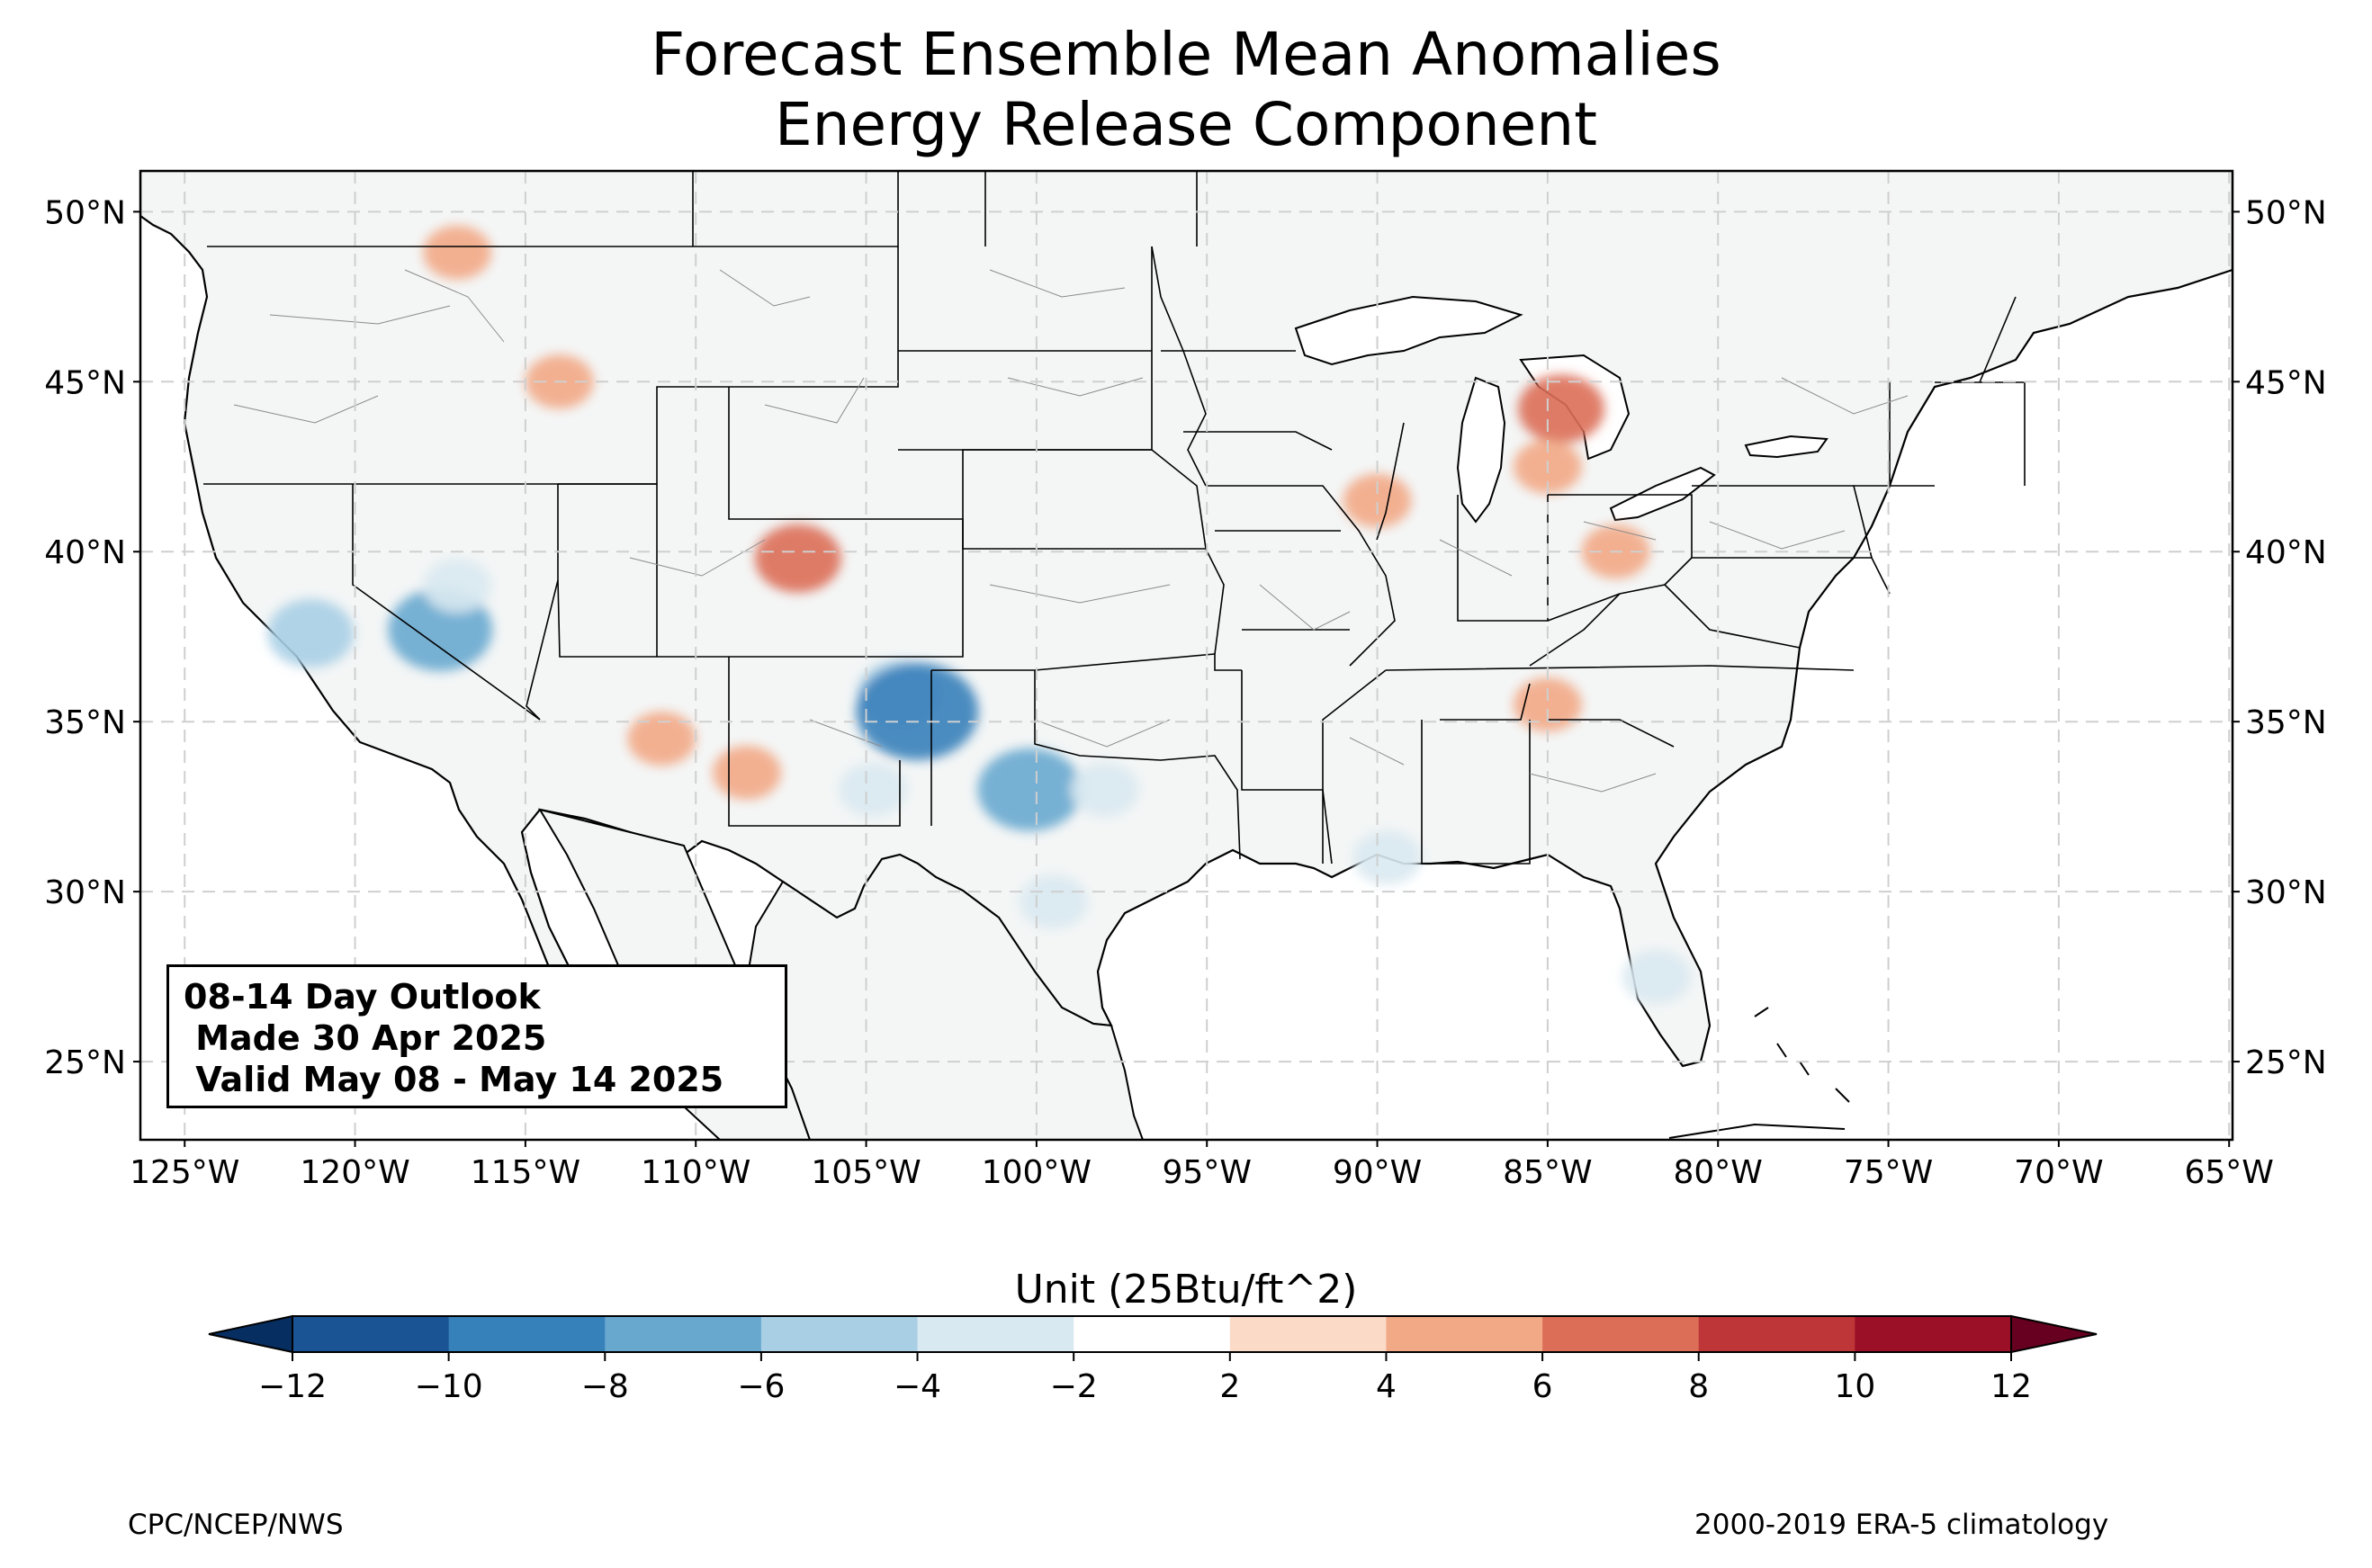 The width and height of the screenshot is (2372, 1568). What do you see at coordinates (85, 1062) in the screenshot?
I see `lat-tick-label-left: 25°N` at bounding box center [85, 1062].